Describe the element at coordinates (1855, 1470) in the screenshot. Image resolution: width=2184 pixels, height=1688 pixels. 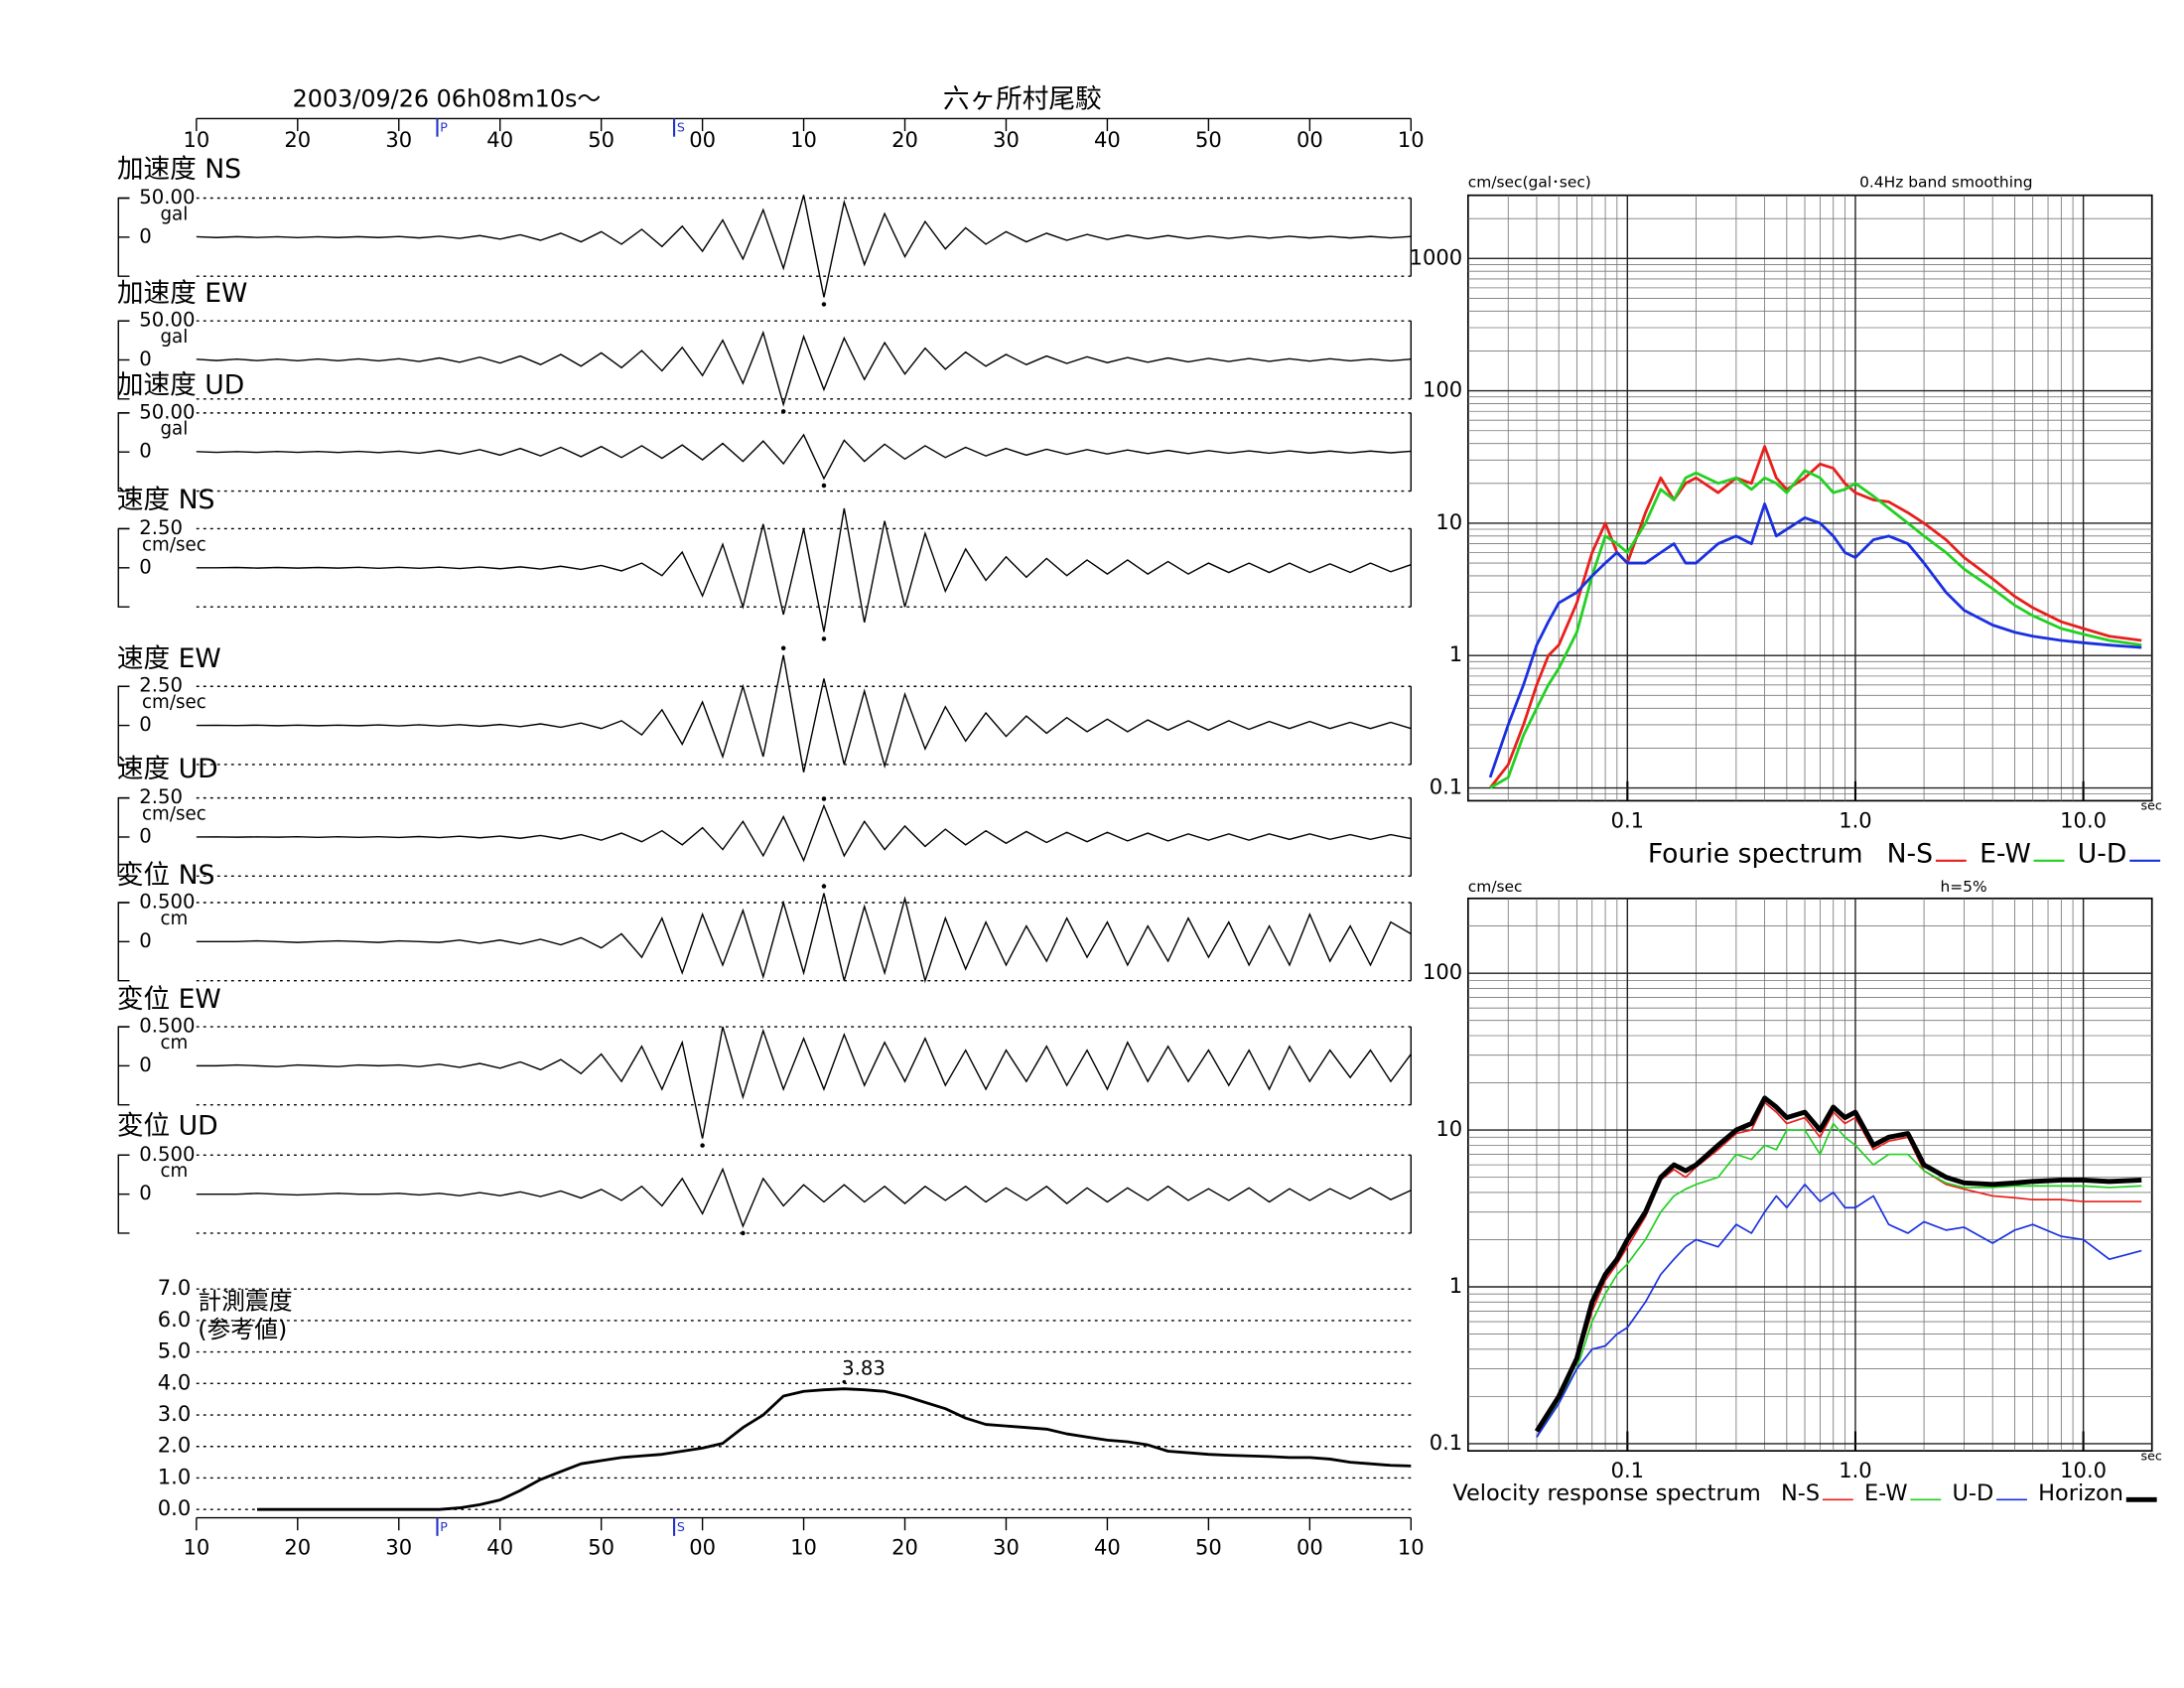
I see `x-tick-label: 1.0` at that location.